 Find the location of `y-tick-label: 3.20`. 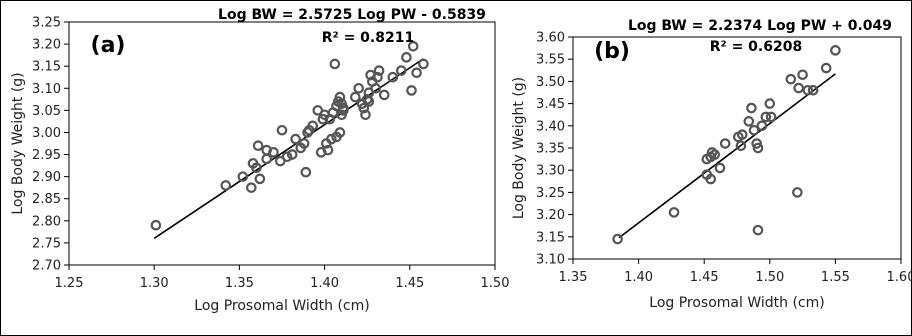

y-tick-label: 3.20 is located at coordinates (46, 45).